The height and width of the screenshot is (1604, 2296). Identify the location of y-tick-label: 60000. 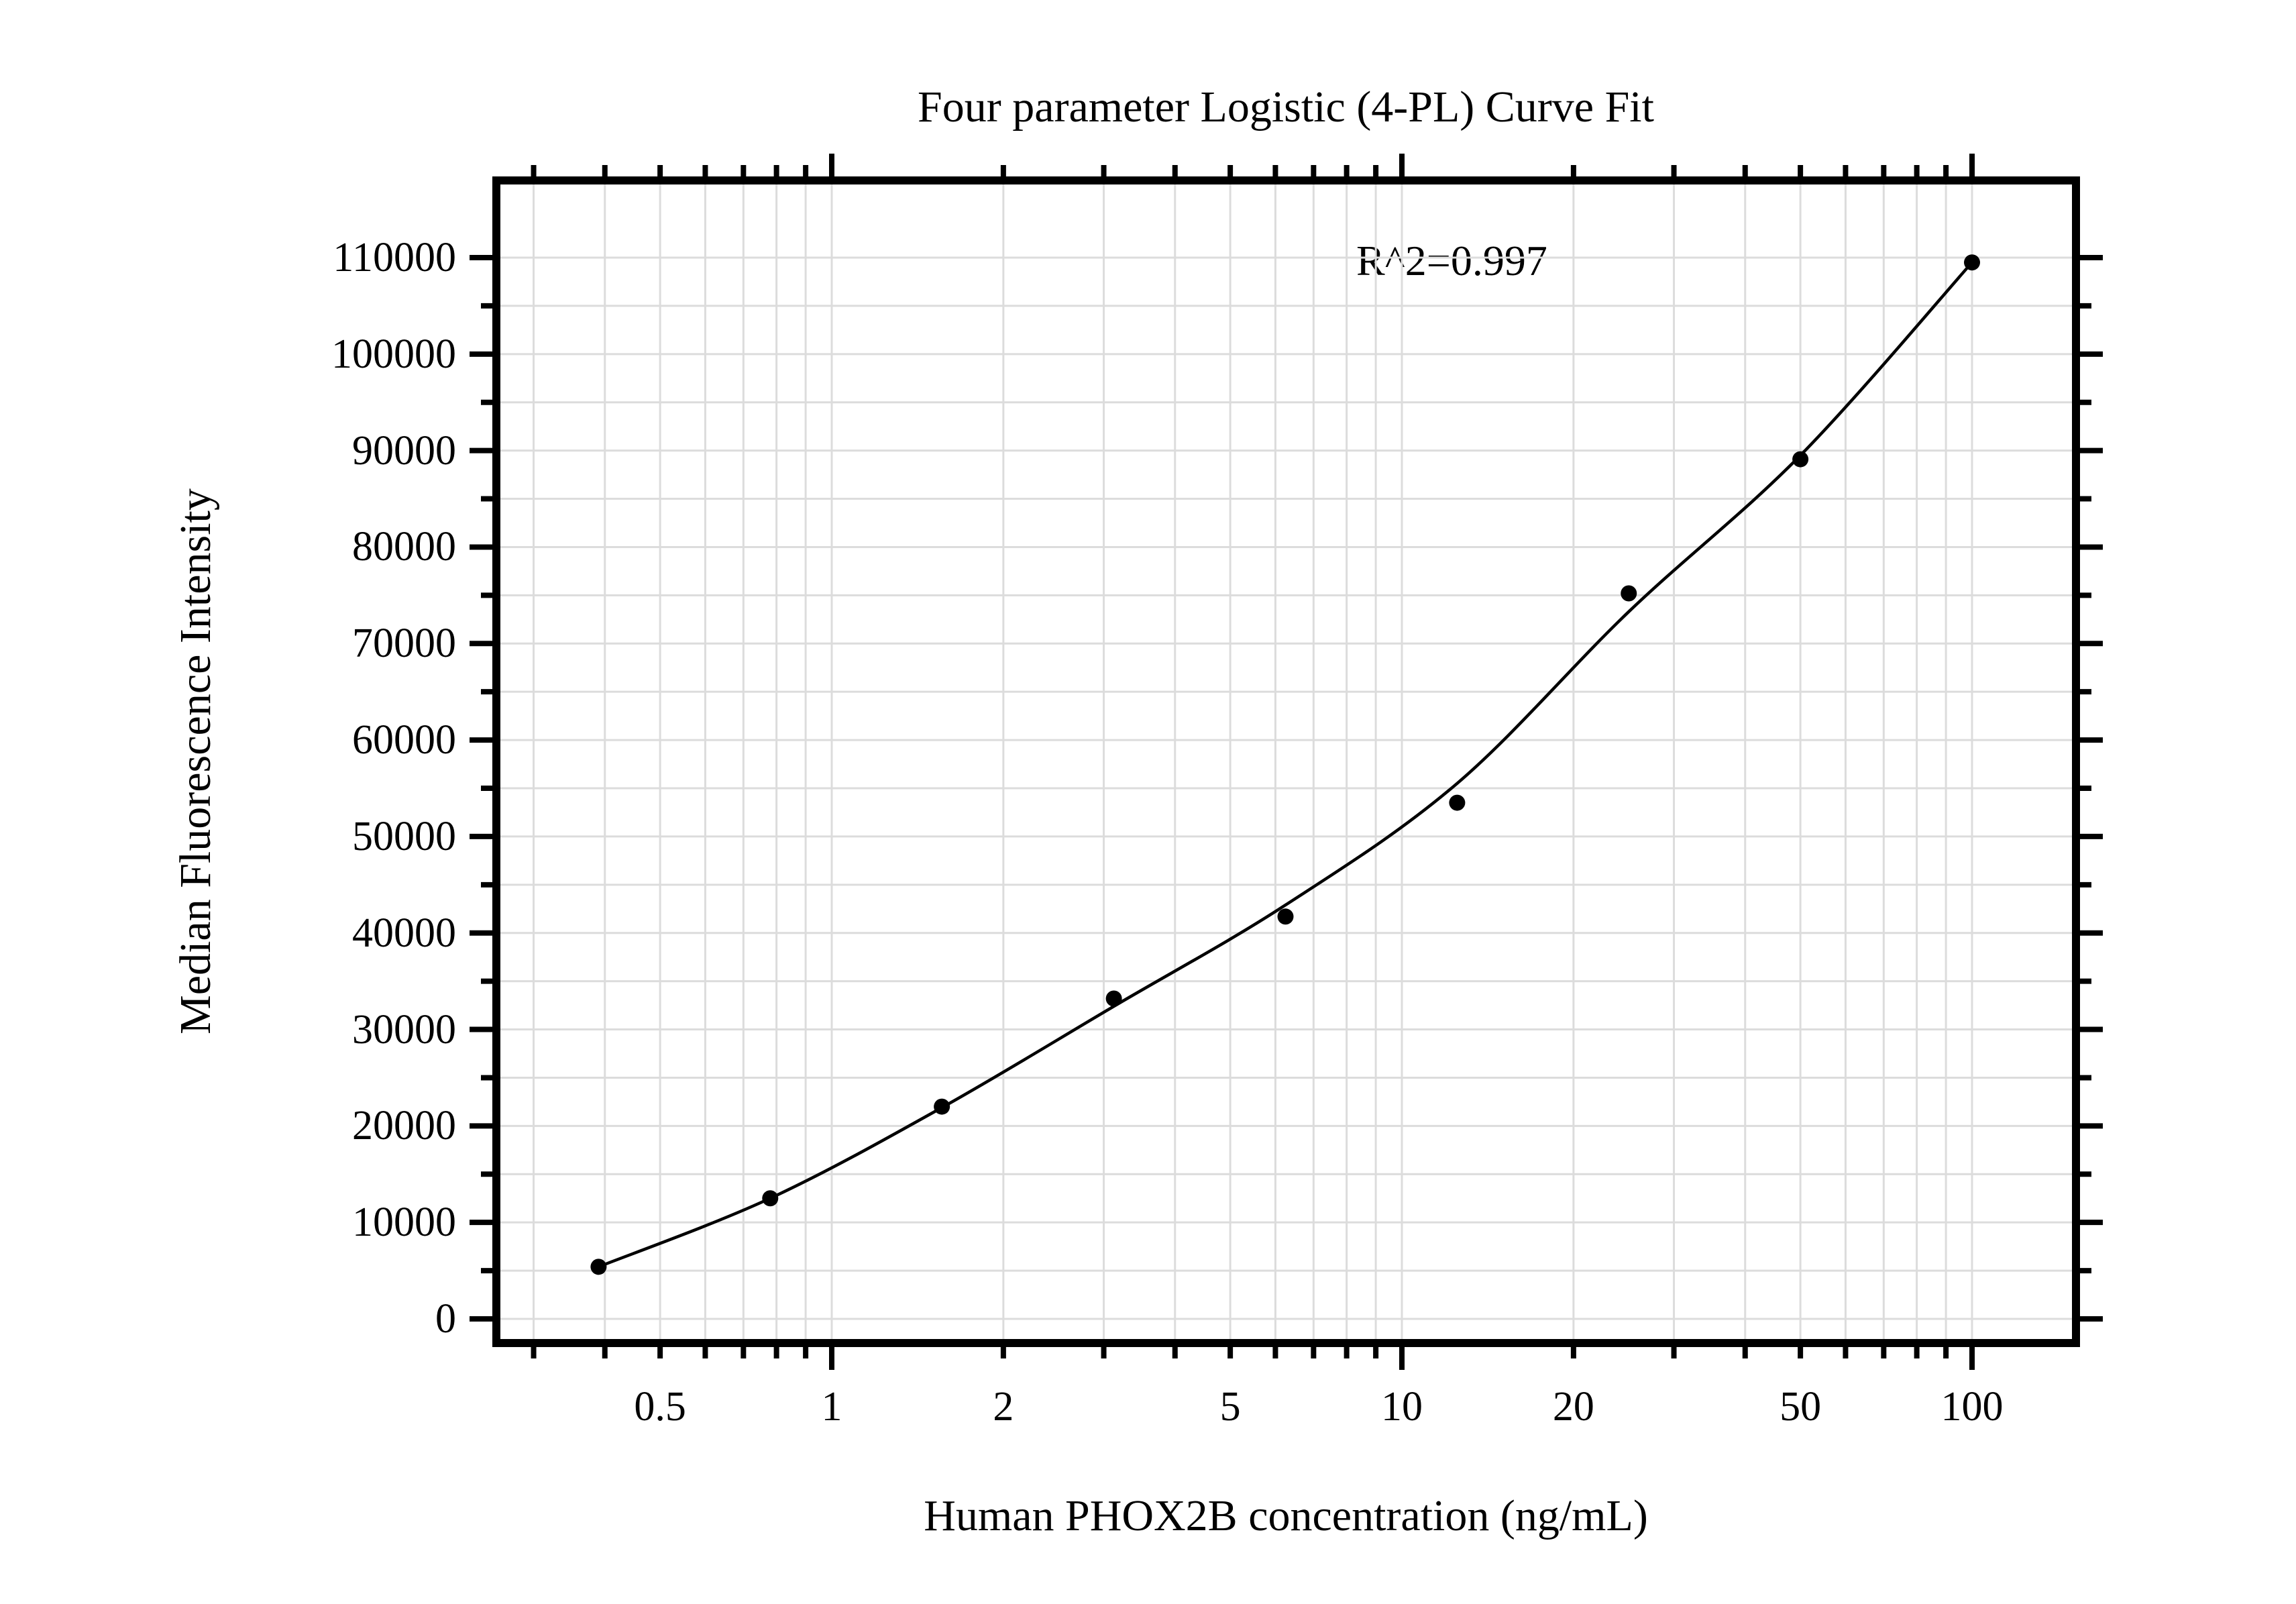
(404, 740).